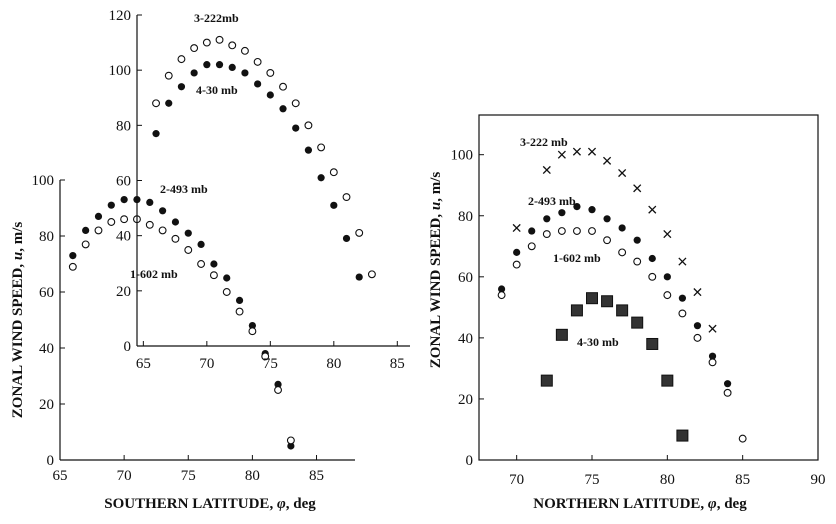 The image size is (836, 524). I want to click on right-y-axis-title: ZONAL WIND SPEED, u, m/s, so click(436, 270).